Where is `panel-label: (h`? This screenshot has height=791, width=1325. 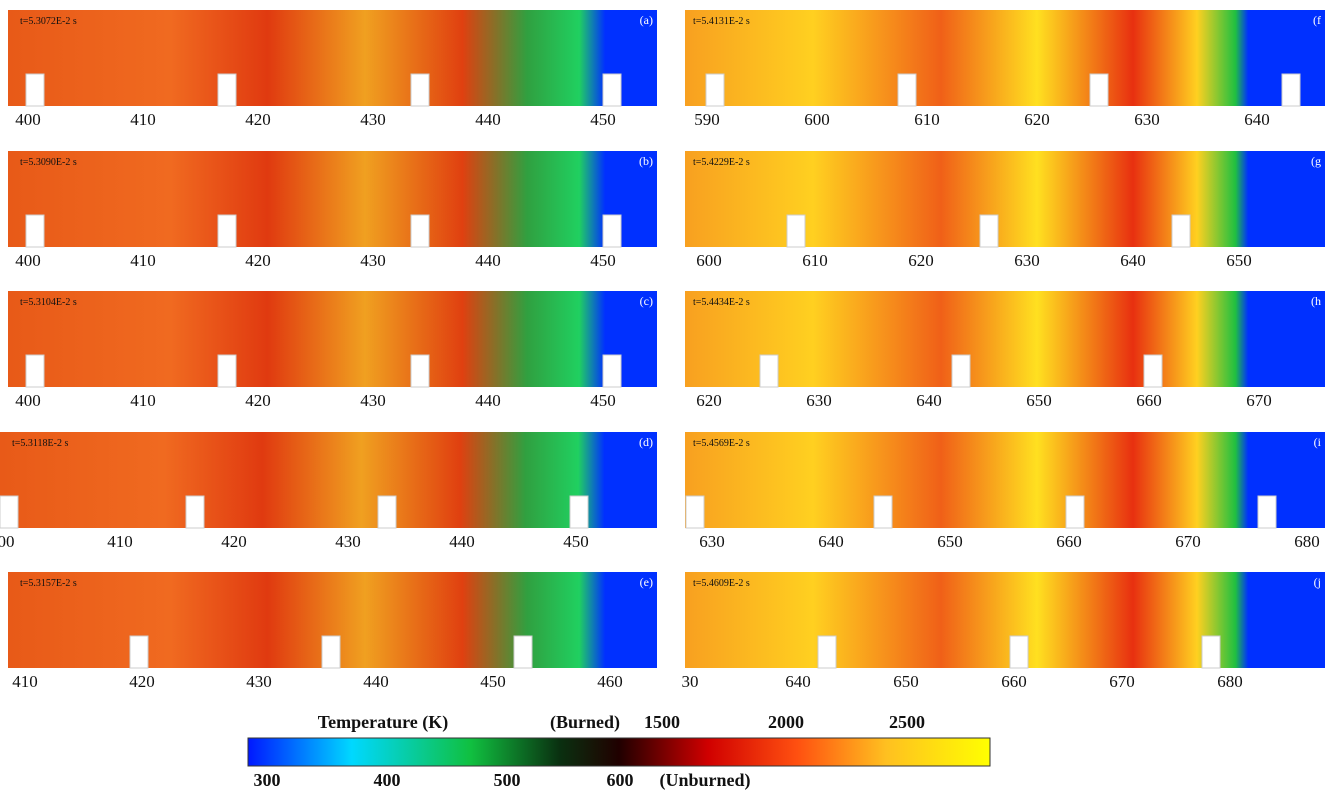
panel-label: (h is located at coordinates (1316, 301).